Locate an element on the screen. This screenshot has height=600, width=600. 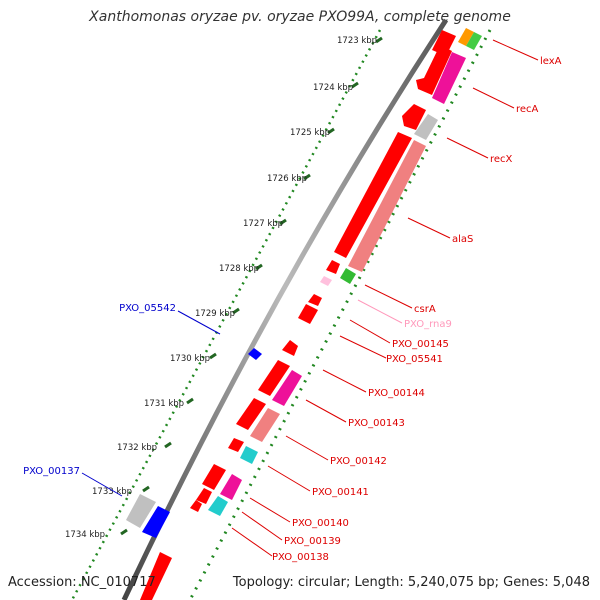
cog-recX is located at coordinates (426, 127).